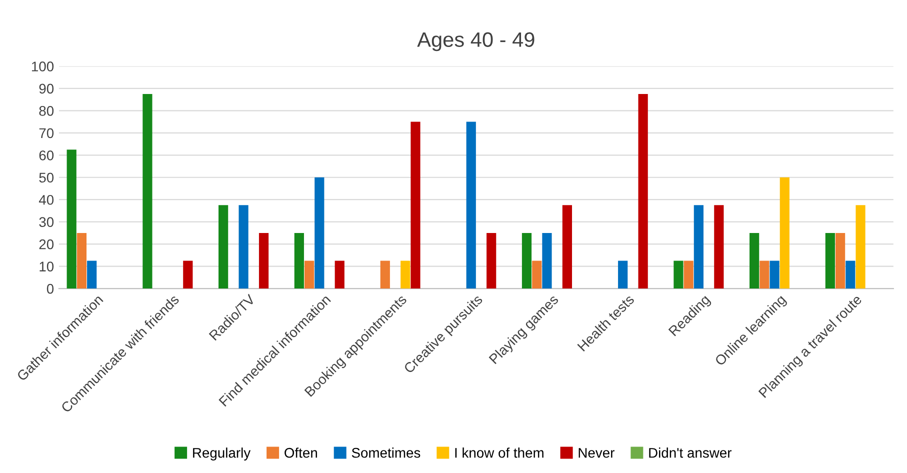  I want to click on legend-label: Never, so click(596, 453).